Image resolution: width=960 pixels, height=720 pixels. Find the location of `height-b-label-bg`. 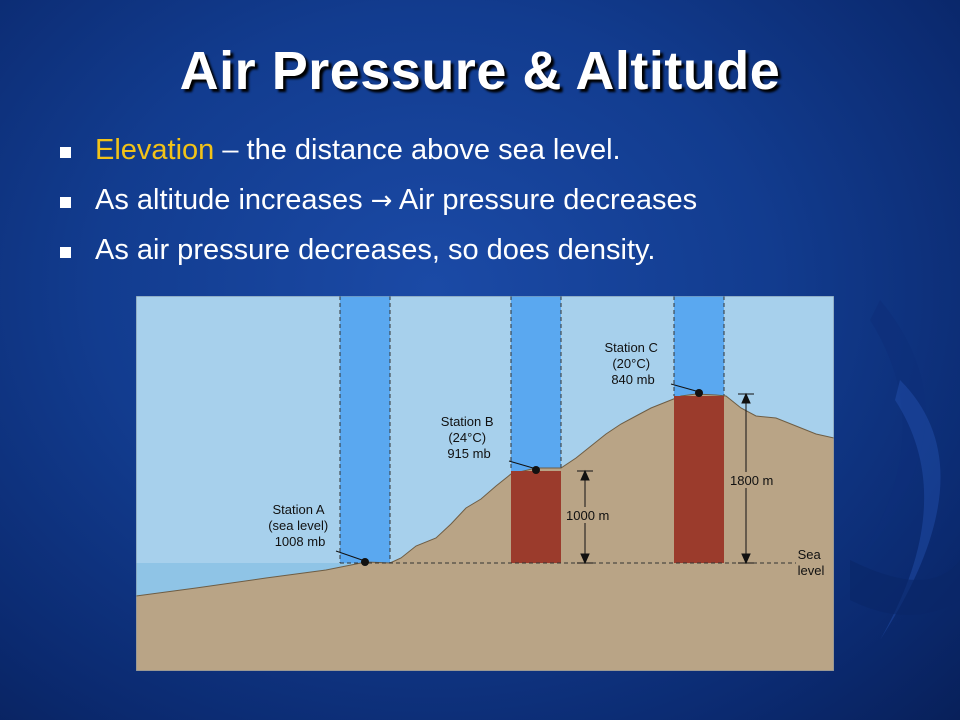

height-b-label-bg is located at coordinates (594, 515).